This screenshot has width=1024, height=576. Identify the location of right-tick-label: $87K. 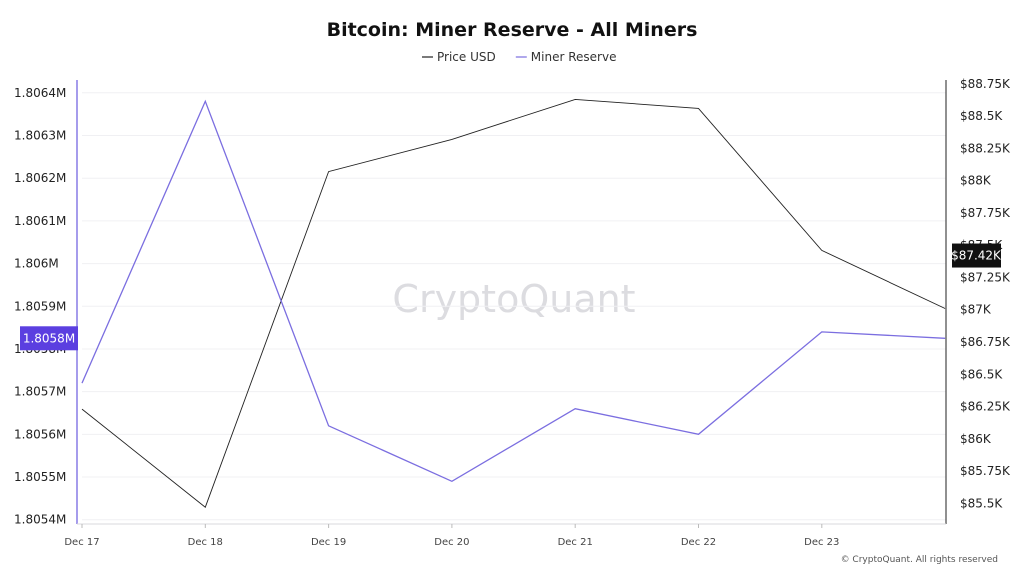
(976, 310).